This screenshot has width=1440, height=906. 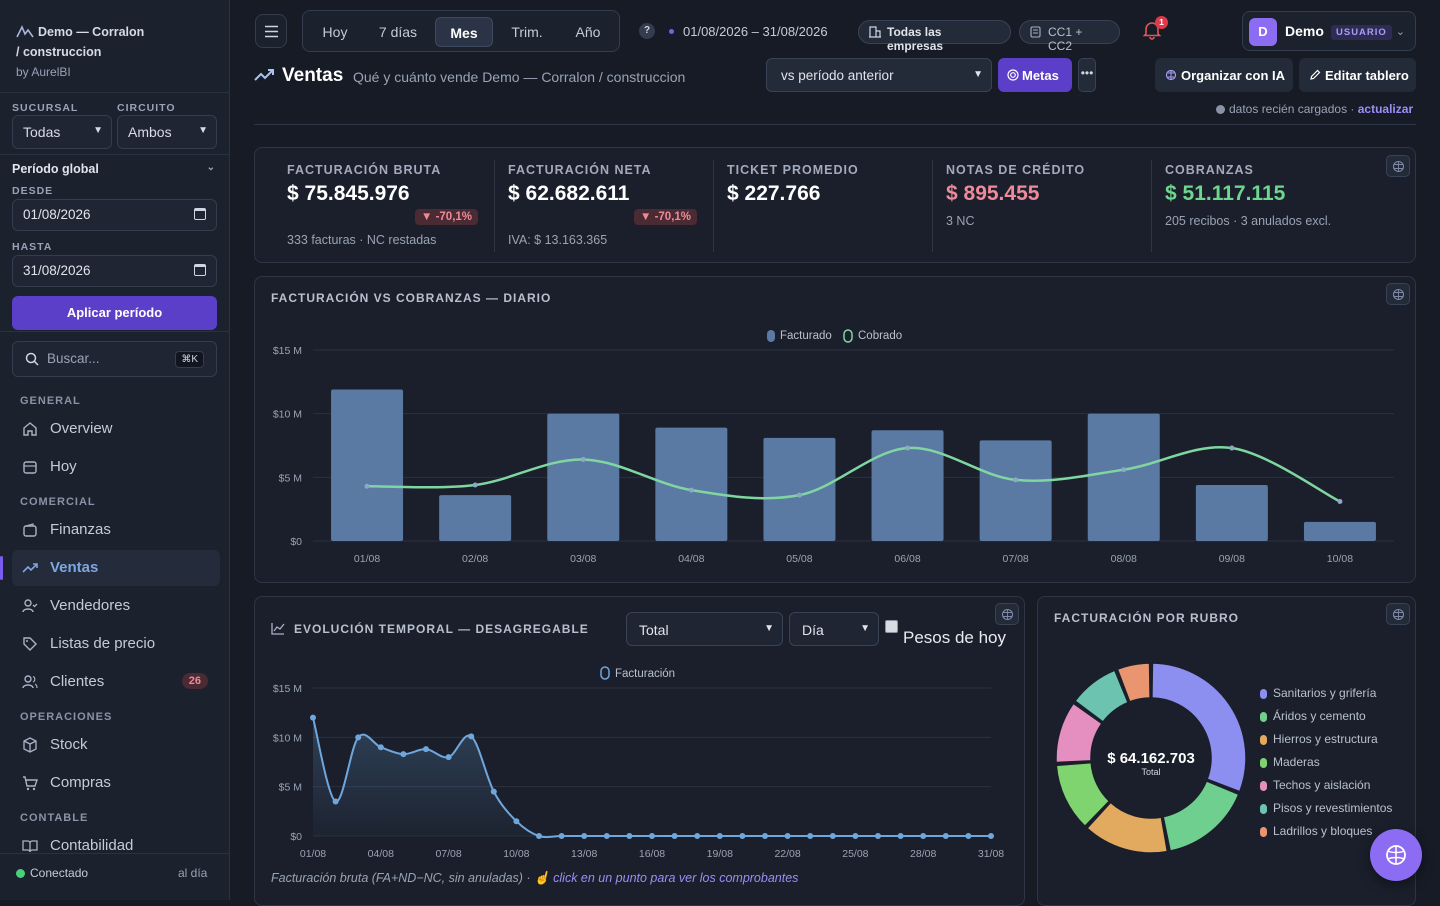 What do you see at coordinates (806, 336) in the screenshot?
I see `legend-label-facturado: Facturado` at bounding box center [806, 336].